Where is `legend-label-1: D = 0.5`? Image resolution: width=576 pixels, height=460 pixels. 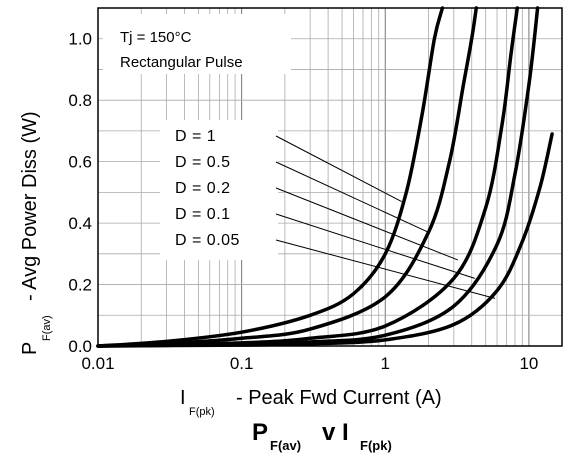
legend-label-1: D = 0.5 is located at coordinates (203, 162).